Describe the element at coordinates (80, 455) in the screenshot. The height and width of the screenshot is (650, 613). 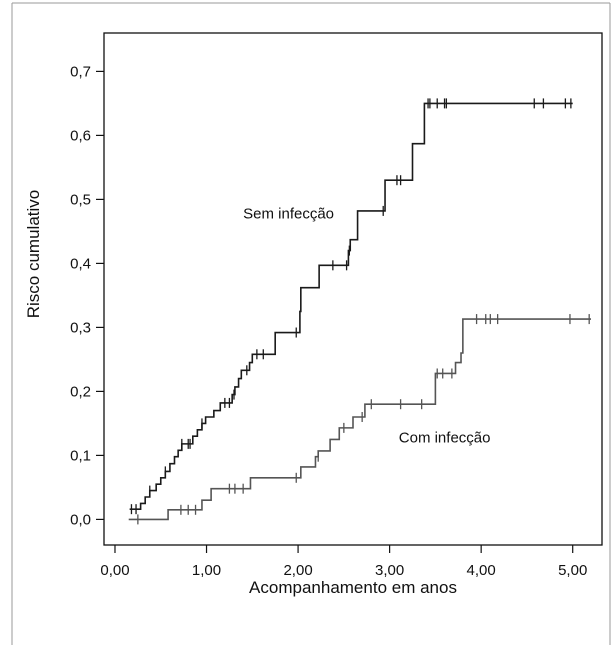
I see `y-tick-label: 0,1` at that location.